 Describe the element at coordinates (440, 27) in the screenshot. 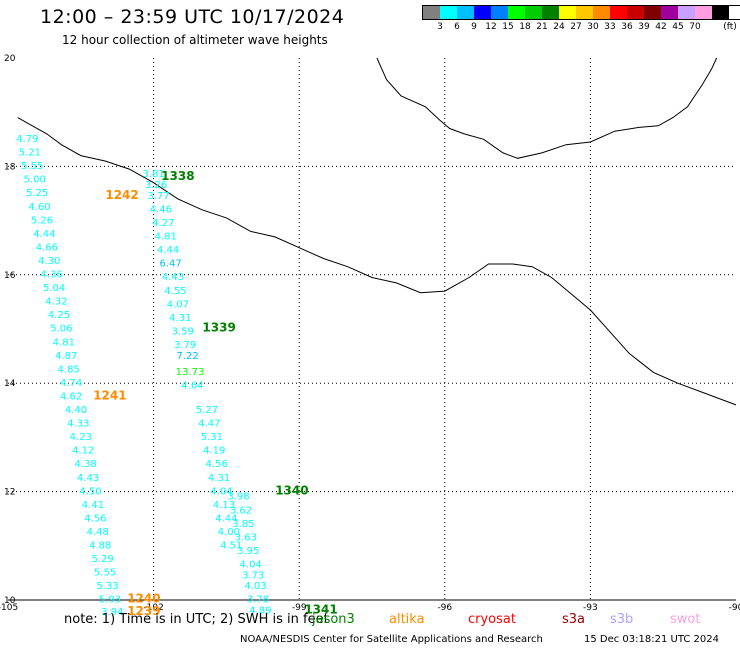

I see `colorbar-tick-label: 3` at that location.